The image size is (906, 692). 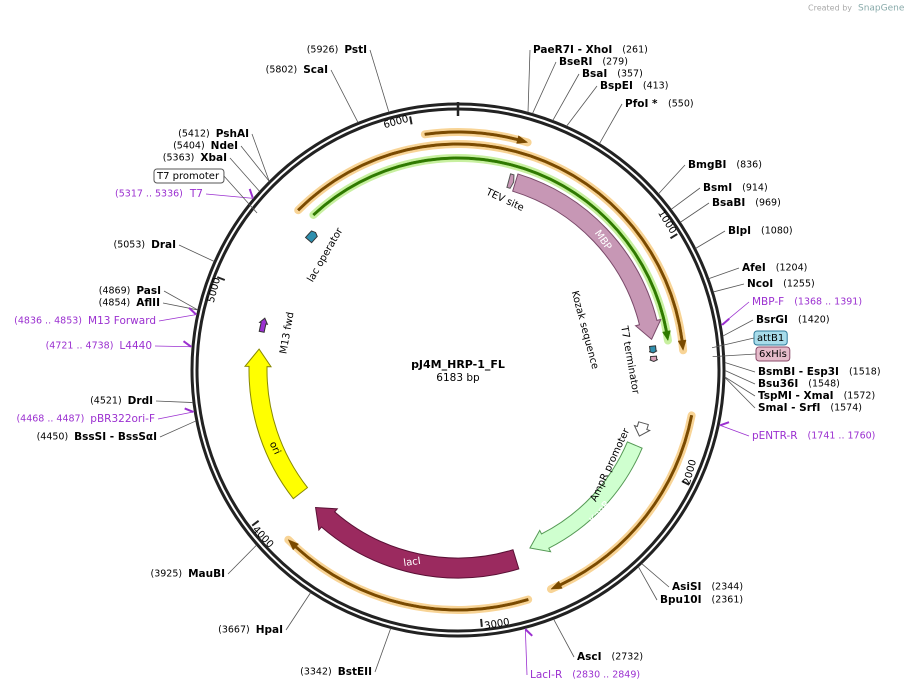 I want to click on tick-label: 4000, so click(x=262, y=537).